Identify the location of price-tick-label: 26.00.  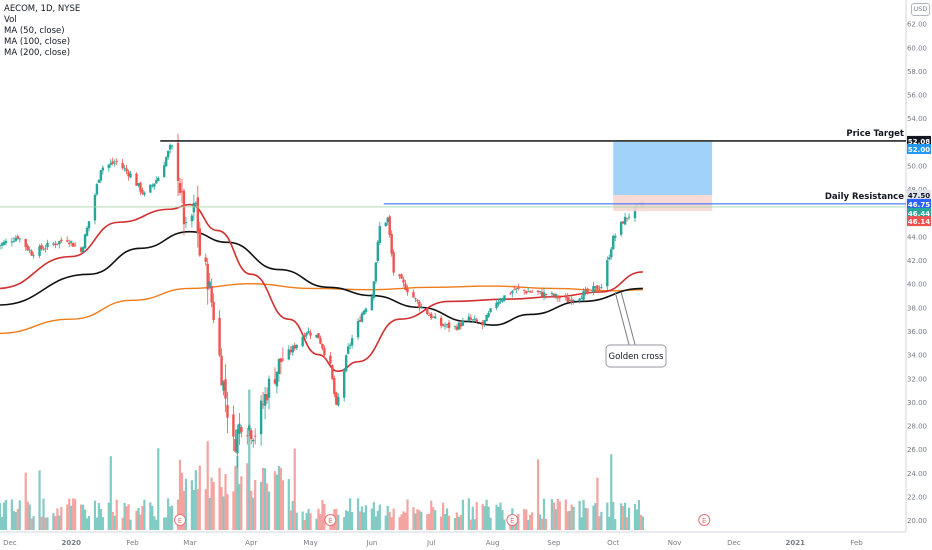
(917, 450).